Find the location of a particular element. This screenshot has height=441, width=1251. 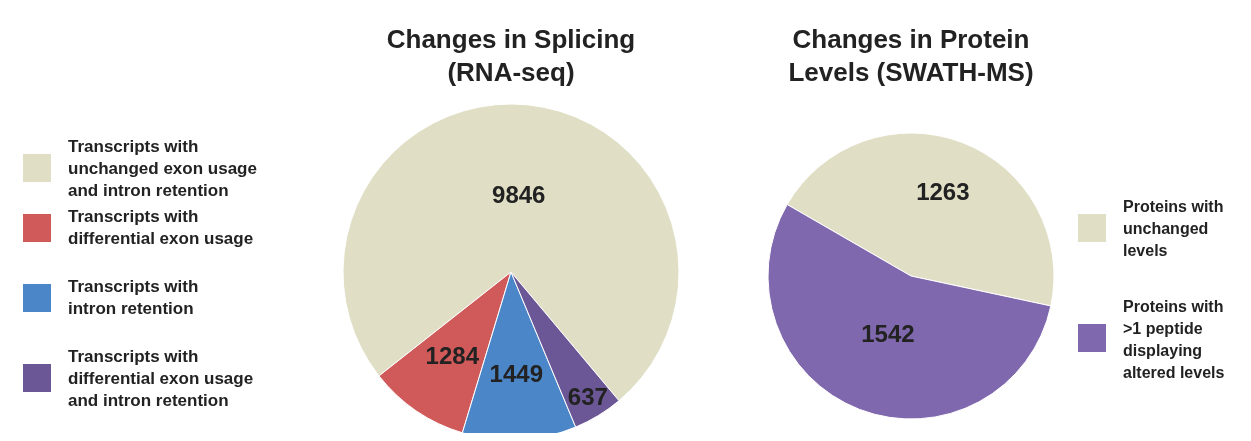

chart-title: Changes in Protein Levels (SWATH-MS) is located at coordinates (911, 55).